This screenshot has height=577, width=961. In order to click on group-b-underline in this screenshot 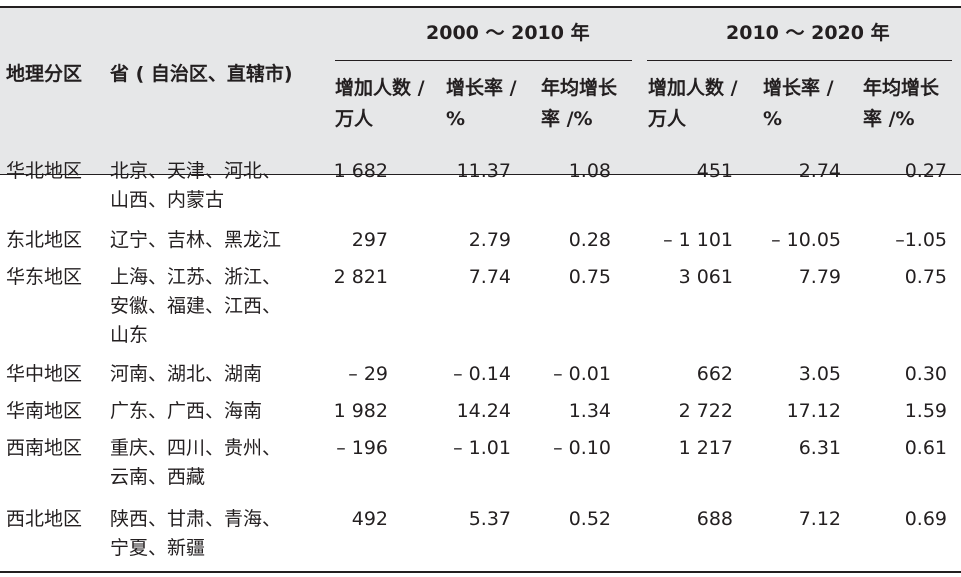, I will do `click(799, 60)`.